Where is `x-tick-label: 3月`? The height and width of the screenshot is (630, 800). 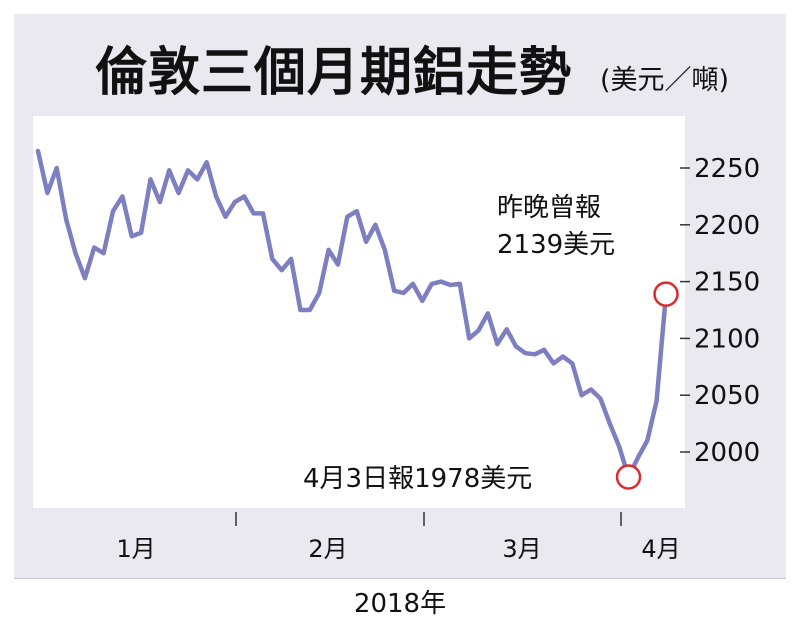
x-tick-label: 3月 is located at coordinates (521, 549).